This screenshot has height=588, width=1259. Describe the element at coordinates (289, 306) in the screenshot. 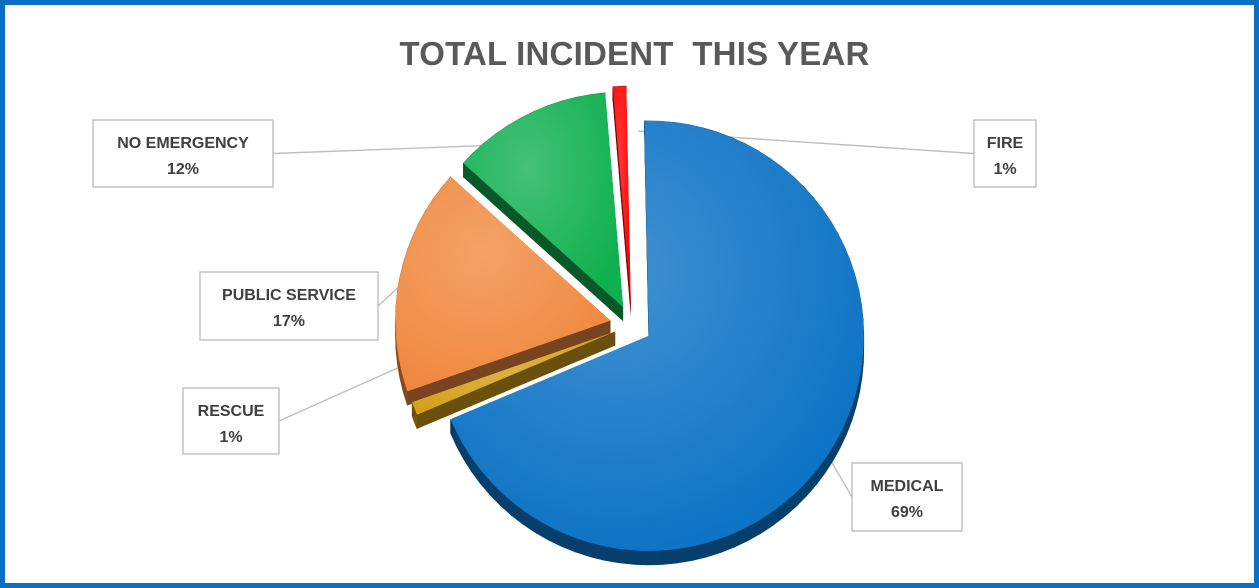

I see `callout-box-public-service` at that location.